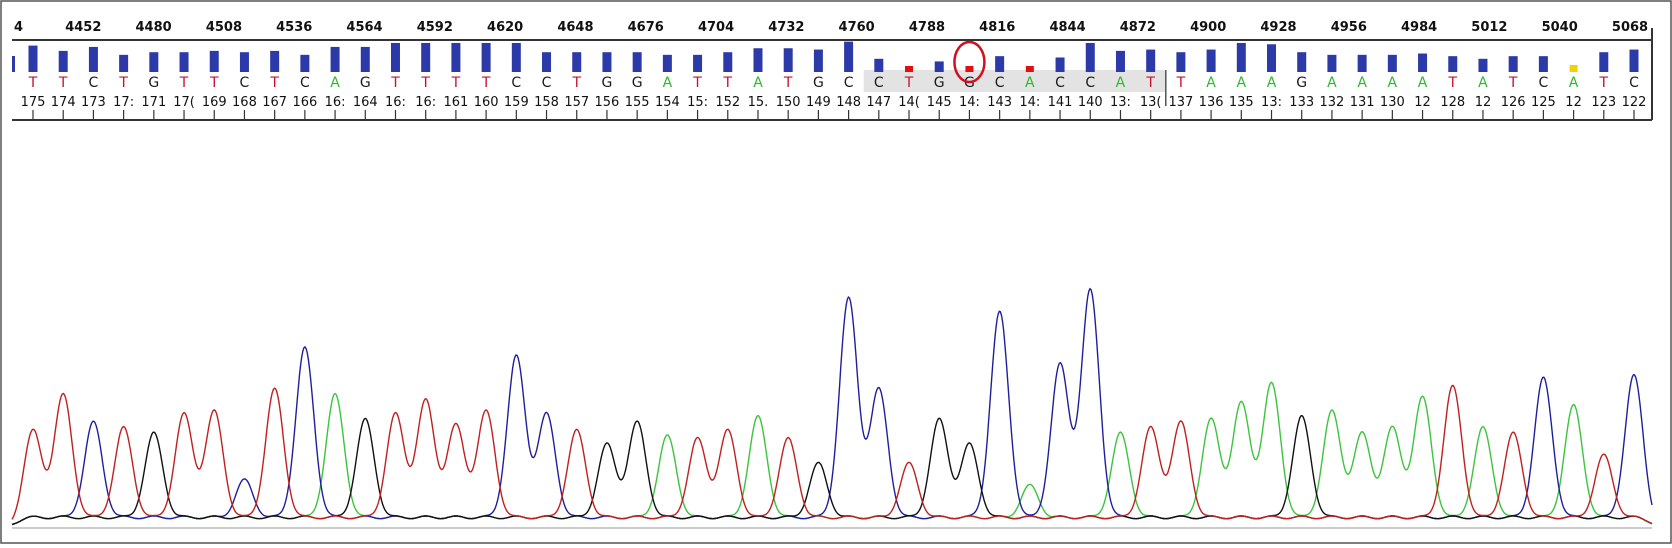  What do you see at coordinates (1513, 102) in the screenshot?
I see `position-label: 126` at bounding box center [1513, 102].